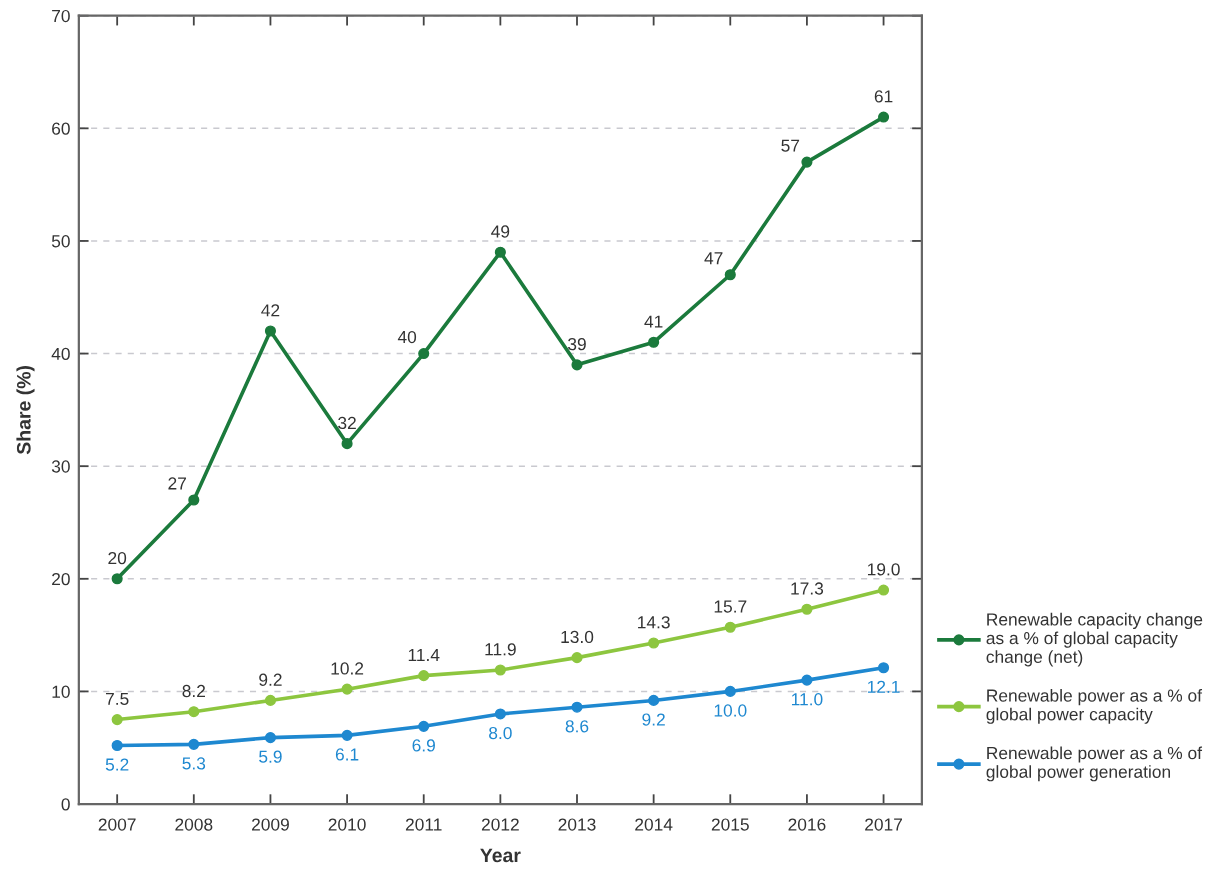  I want to click on data-label: 5.9, so click(270, 756).